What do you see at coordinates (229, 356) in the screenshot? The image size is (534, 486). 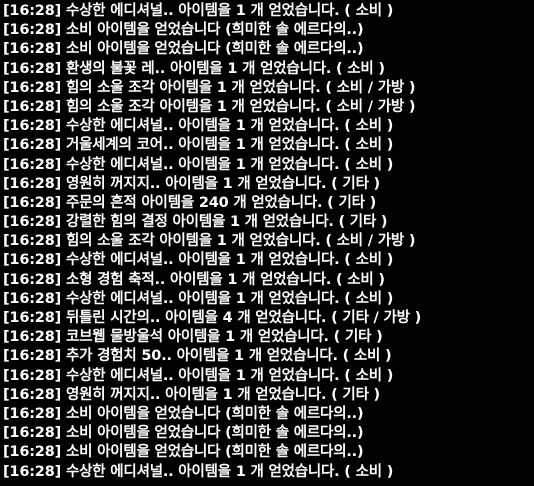 I see `chat-message: 추가 경험치 50.. 아이템을 1 개 얻었습니다. ( 소비 )` at bounding box center [229, 356].